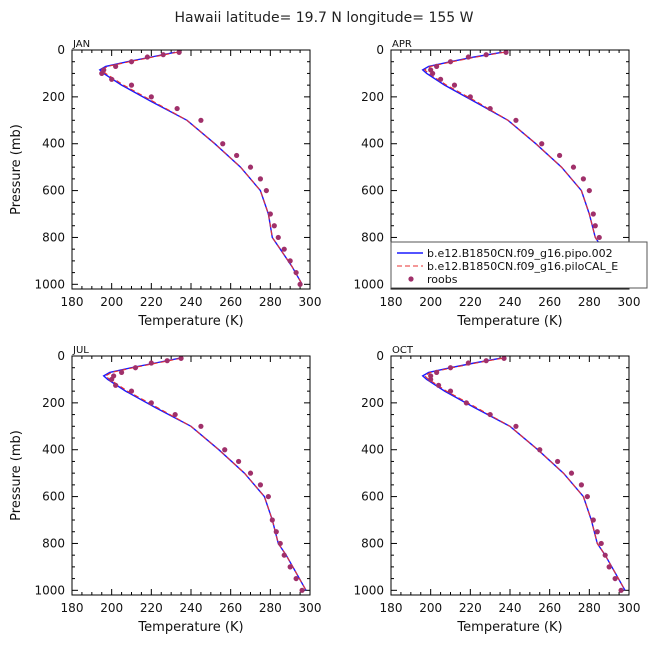 This screenshot has width=648, height=649. What do you see at coordinates (80, 350) in the screenshot?
I see `panel-label: JUL` at bounding box center [80, 350].